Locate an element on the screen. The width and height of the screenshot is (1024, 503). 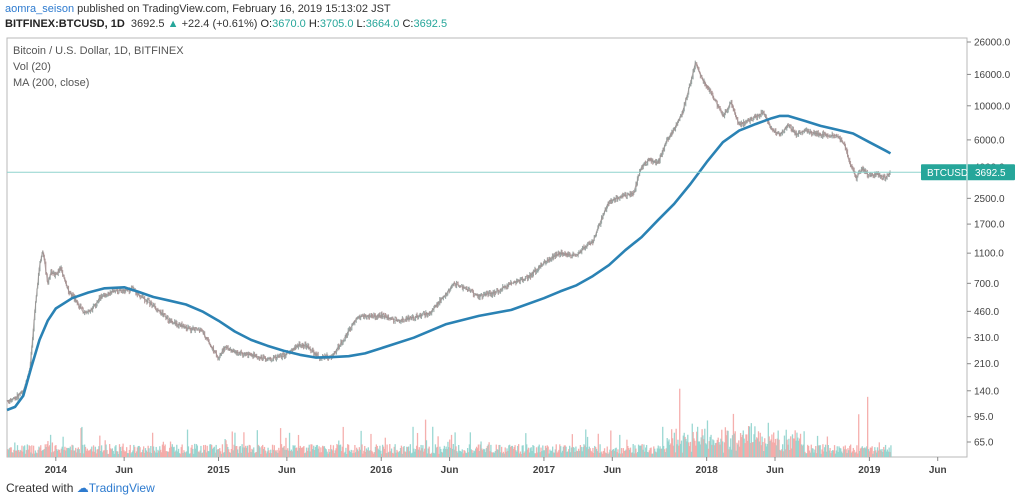
change-value: +22.4 (+0.61%) is located at coordinates (219, 24).